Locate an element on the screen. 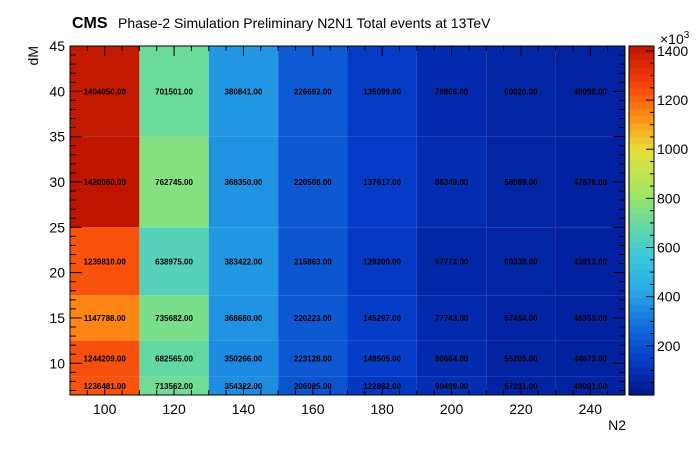 This screenshot has height=472, width=696. cell-value-label: 762745.00 is located at coordinates (174, 182).